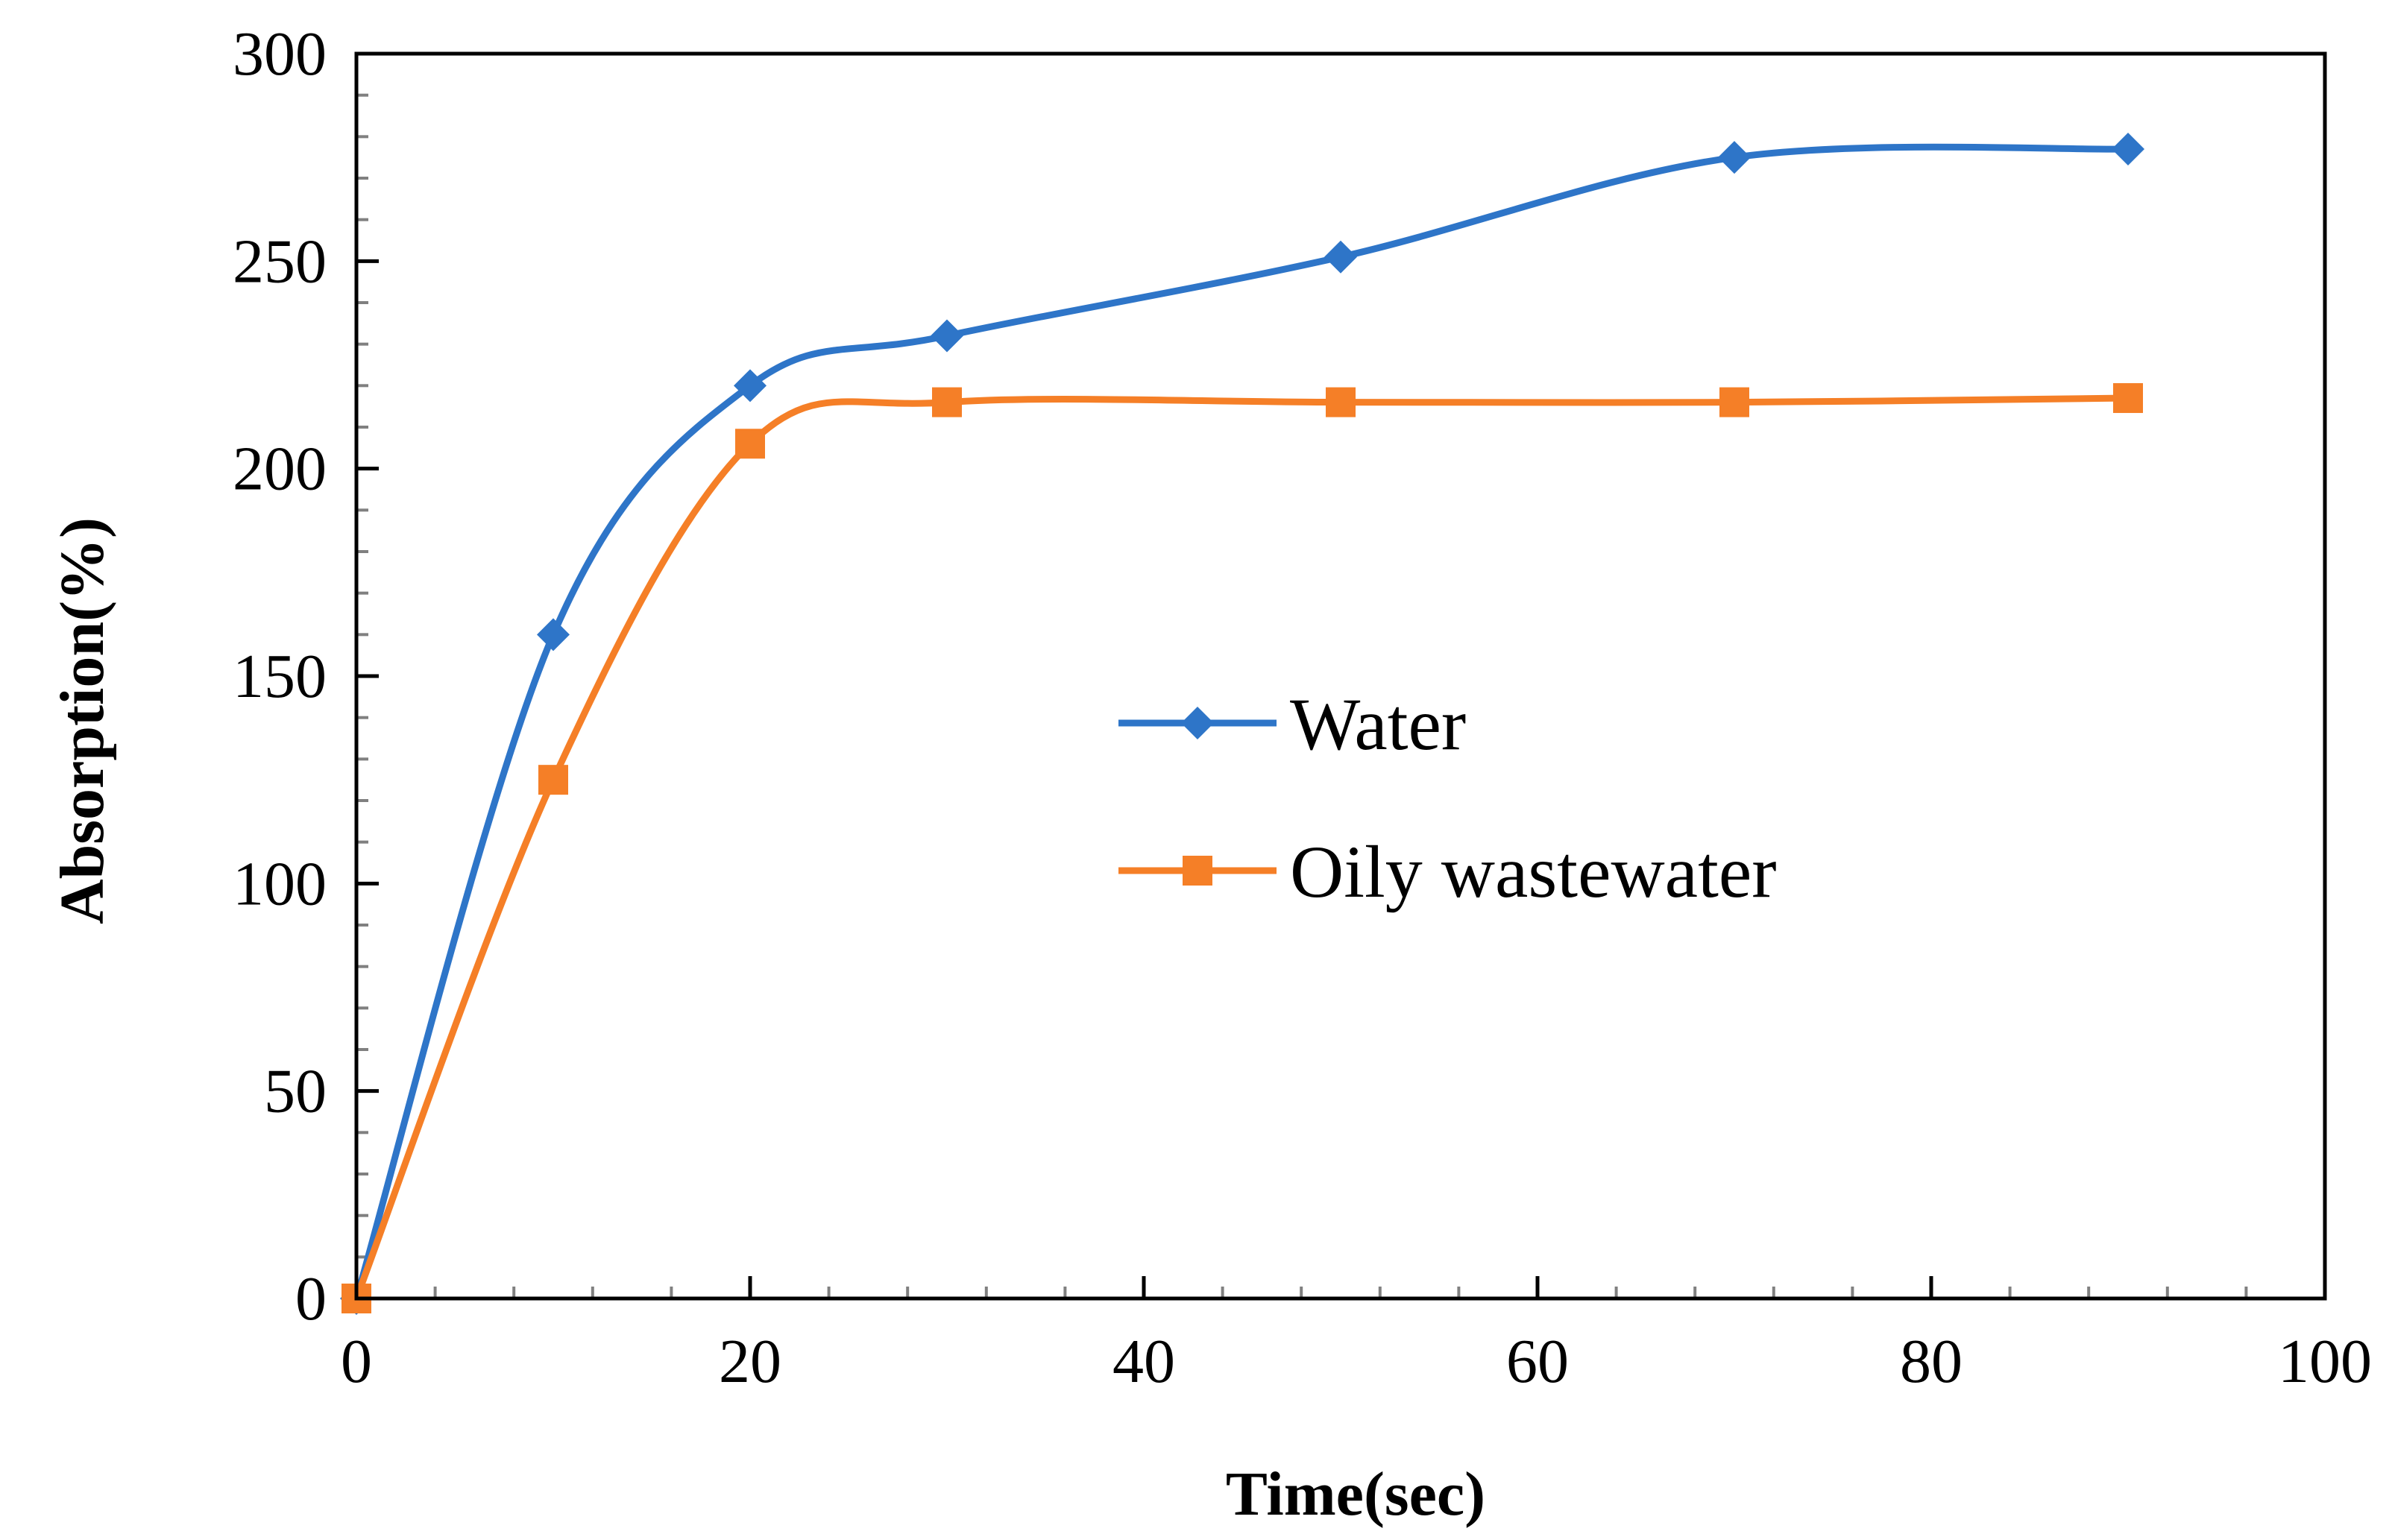 The width and height of the screenshot is (2392, 1540). What do you see at coordinates (1197, 723) in the screenshot?
I see `legend-marker-water` at bounding box center [1197, 723].